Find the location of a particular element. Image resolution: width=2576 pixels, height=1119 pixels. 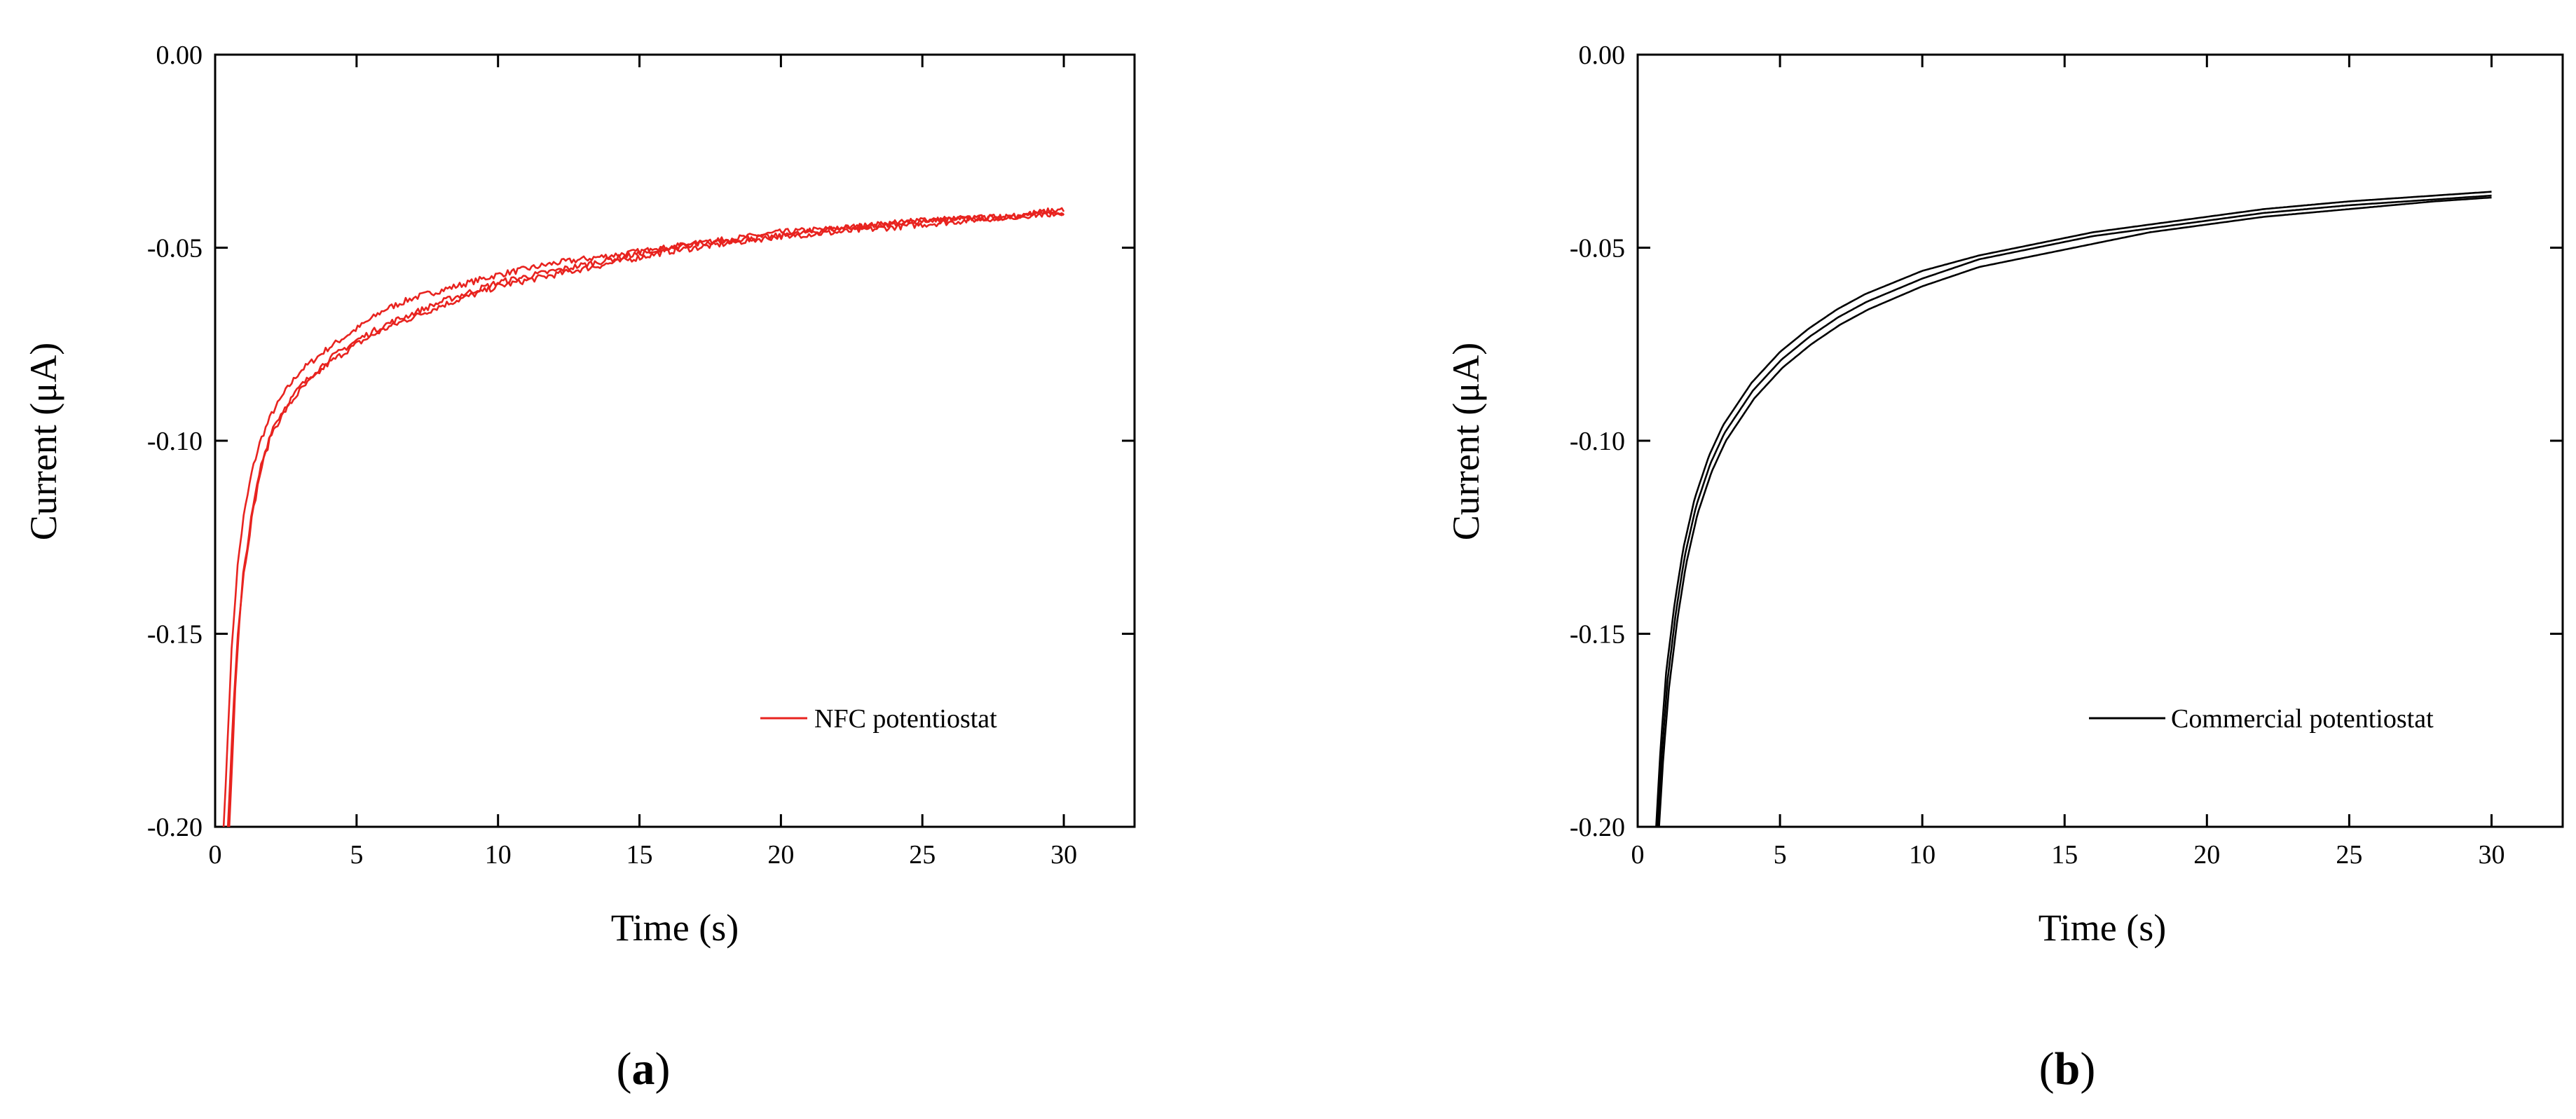

legend-label-commercial: Commercial potentiostat is located at coordinates (2302, 719).